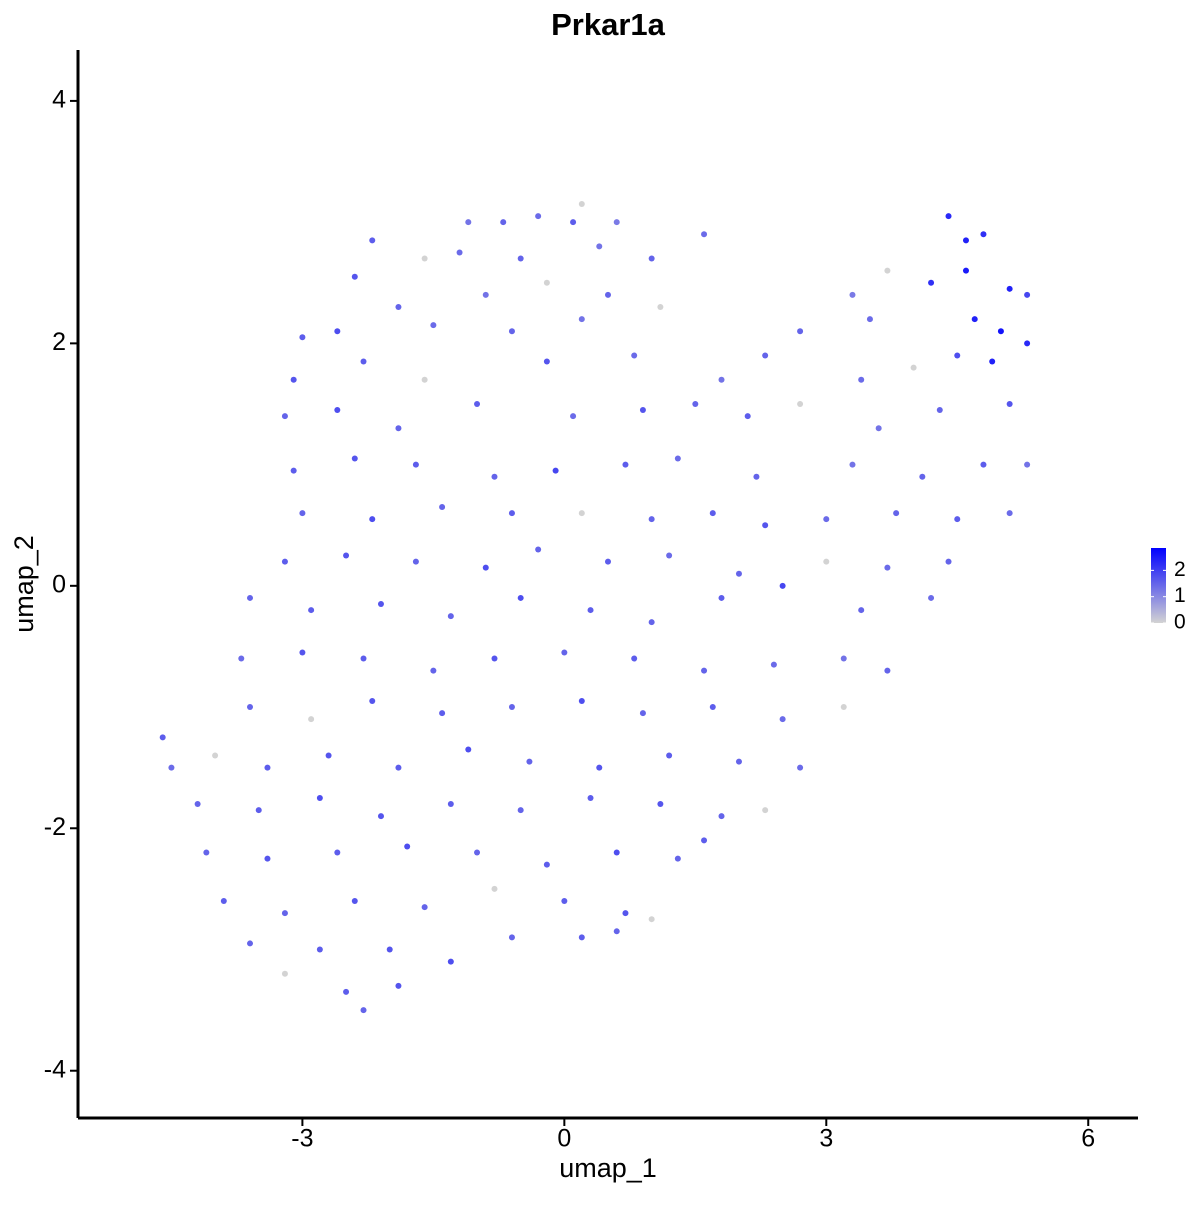  Describe the element at coordinates (55, 827) in the screenshot. I see `y-tick-label: -2` at that location.